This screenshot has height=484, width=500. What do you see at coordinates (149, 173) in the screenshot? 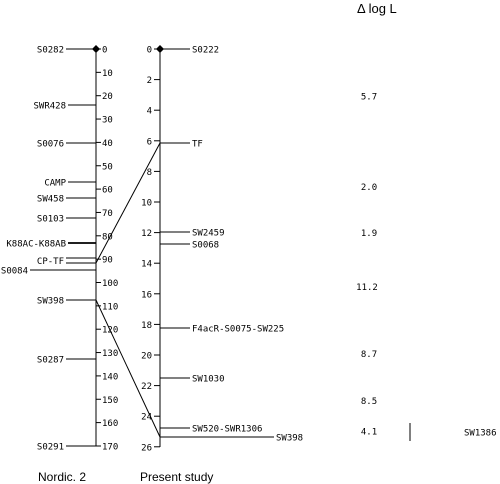
I see `right-tick-label: 8` at bounding box center [149, 173].